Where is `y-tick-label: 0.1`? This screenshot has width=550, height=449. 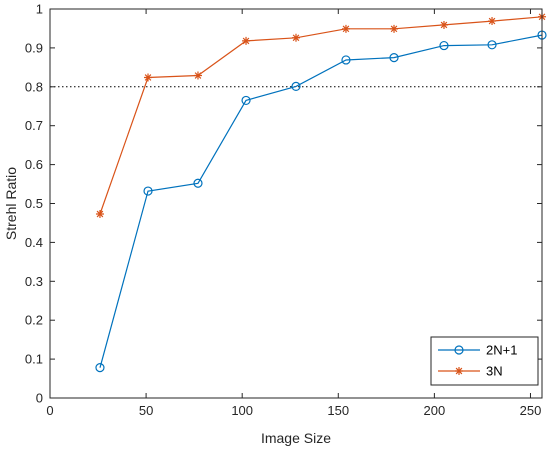 y-tick-label: 0.1 is located at coordinates (34, 359).